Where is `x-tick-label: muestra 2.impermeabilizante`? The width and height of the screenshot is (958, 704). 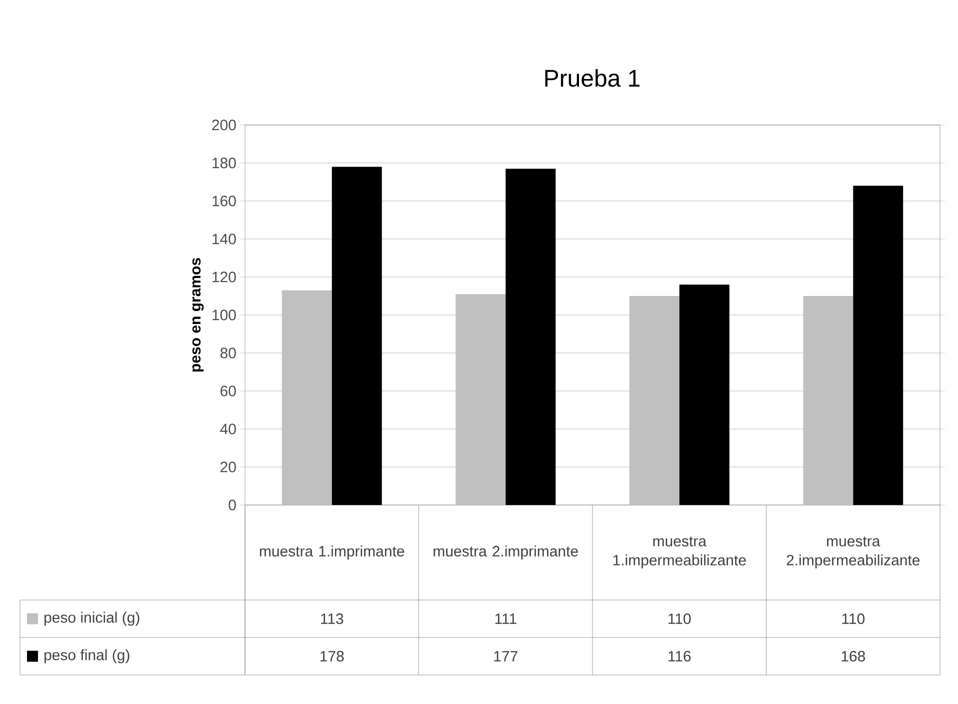 x-tick-label: muestra 2.impermeabilizante is located at coordinates (853, 552).